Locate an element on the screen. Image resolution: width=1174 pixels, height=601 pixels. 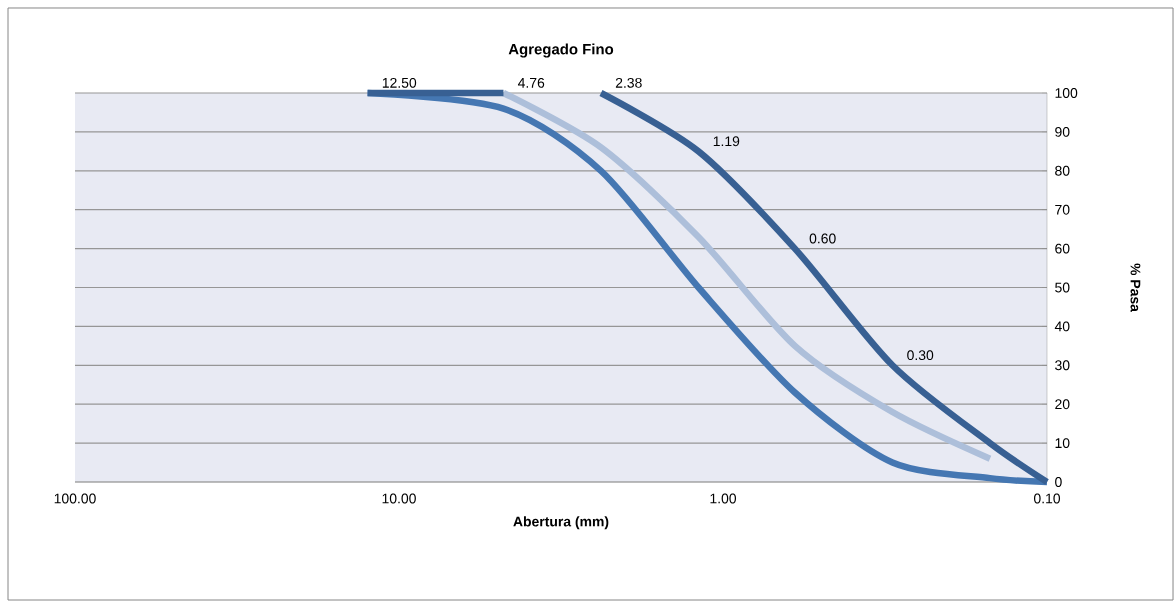
y-axis-title: % Pasa is located at coordinates (1135, 287).